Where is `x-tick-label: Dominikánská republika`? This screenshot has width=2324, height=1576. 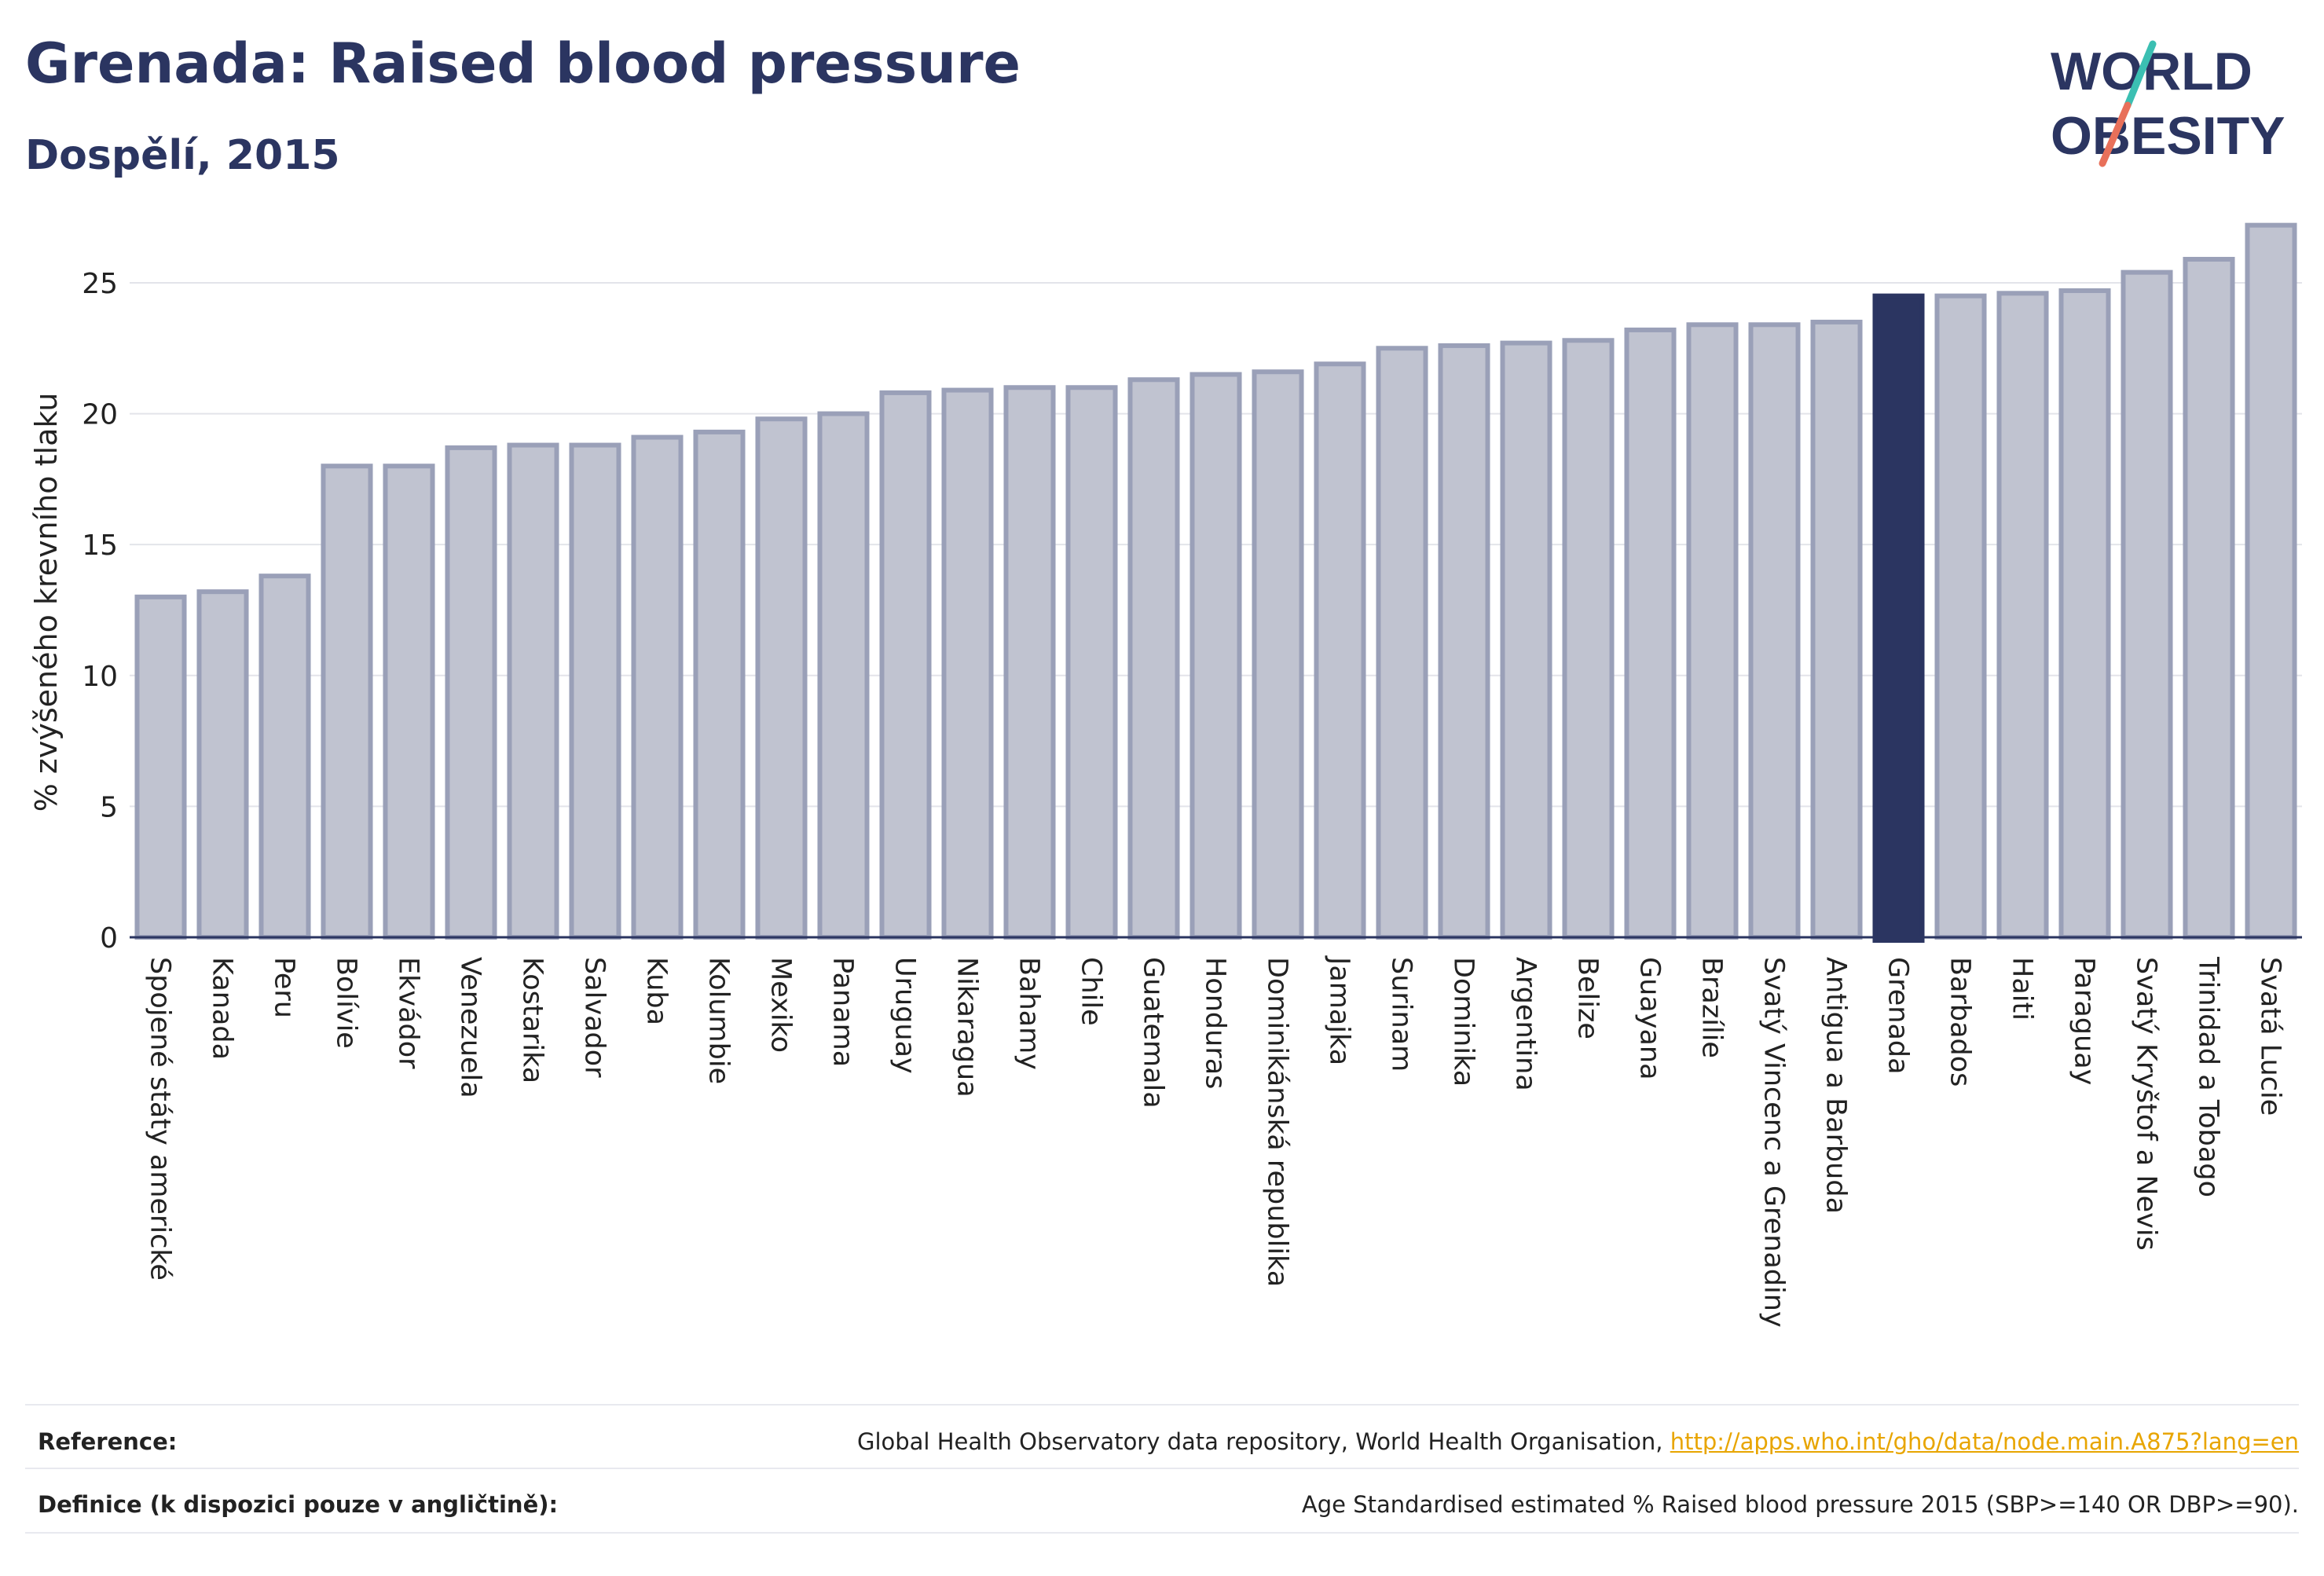 x-tick-label: Dominikánská republika is located at coordinates (1277, 1122).